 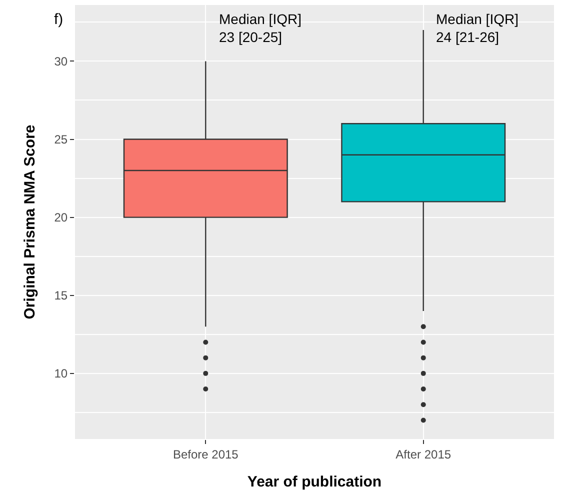 I want to click on y-axis-title: Original Prisma NMA Score, so click(x=29, y=222).